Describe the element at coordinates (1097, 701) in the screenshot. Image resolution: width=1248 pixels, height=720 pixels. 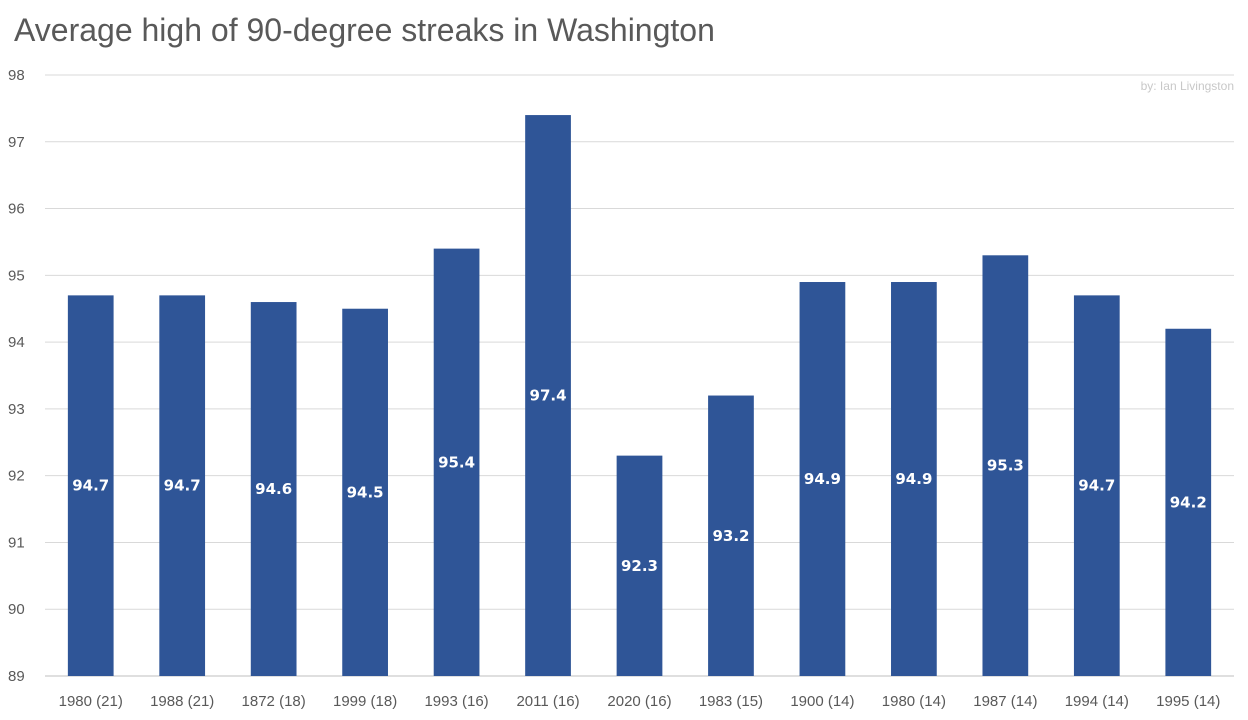
I see `x-tick-label: 1994 (14)` at that location.